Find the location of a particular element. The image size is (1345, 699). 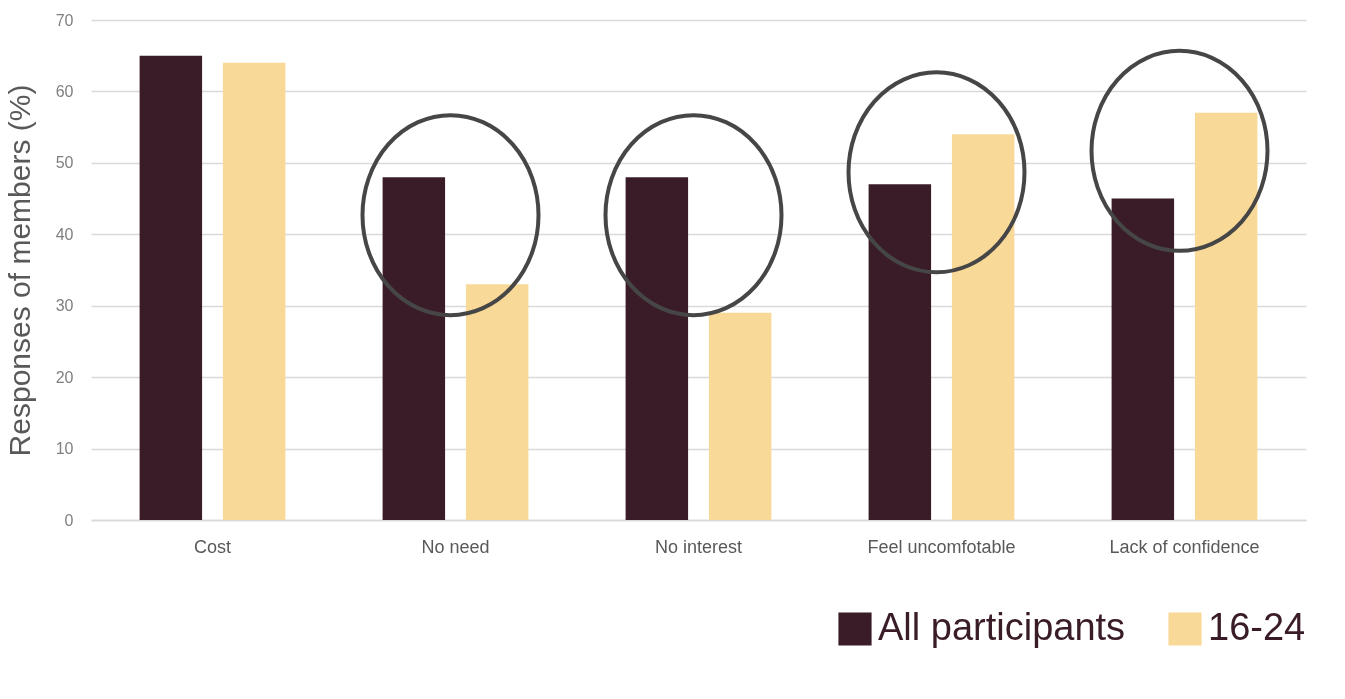

x-tick-label: No interest is located at coordinates (698, 546).